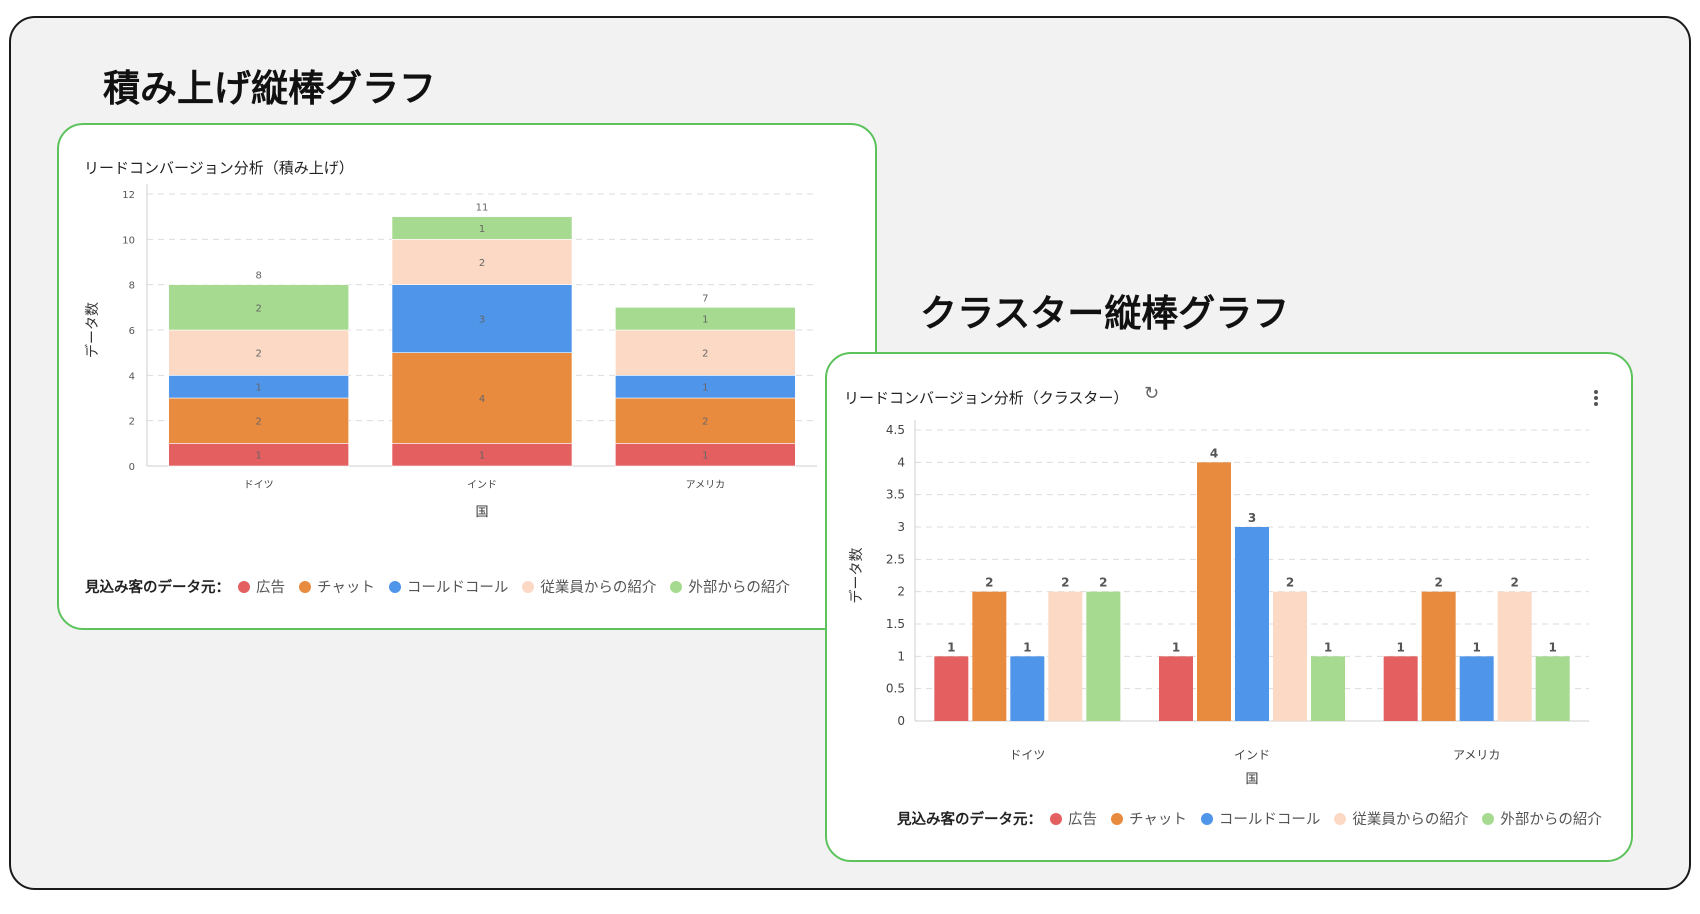 The height and width of the screenshot is (914, 1700). I want to click on bar-value-label: 4, so click(1214, 453).